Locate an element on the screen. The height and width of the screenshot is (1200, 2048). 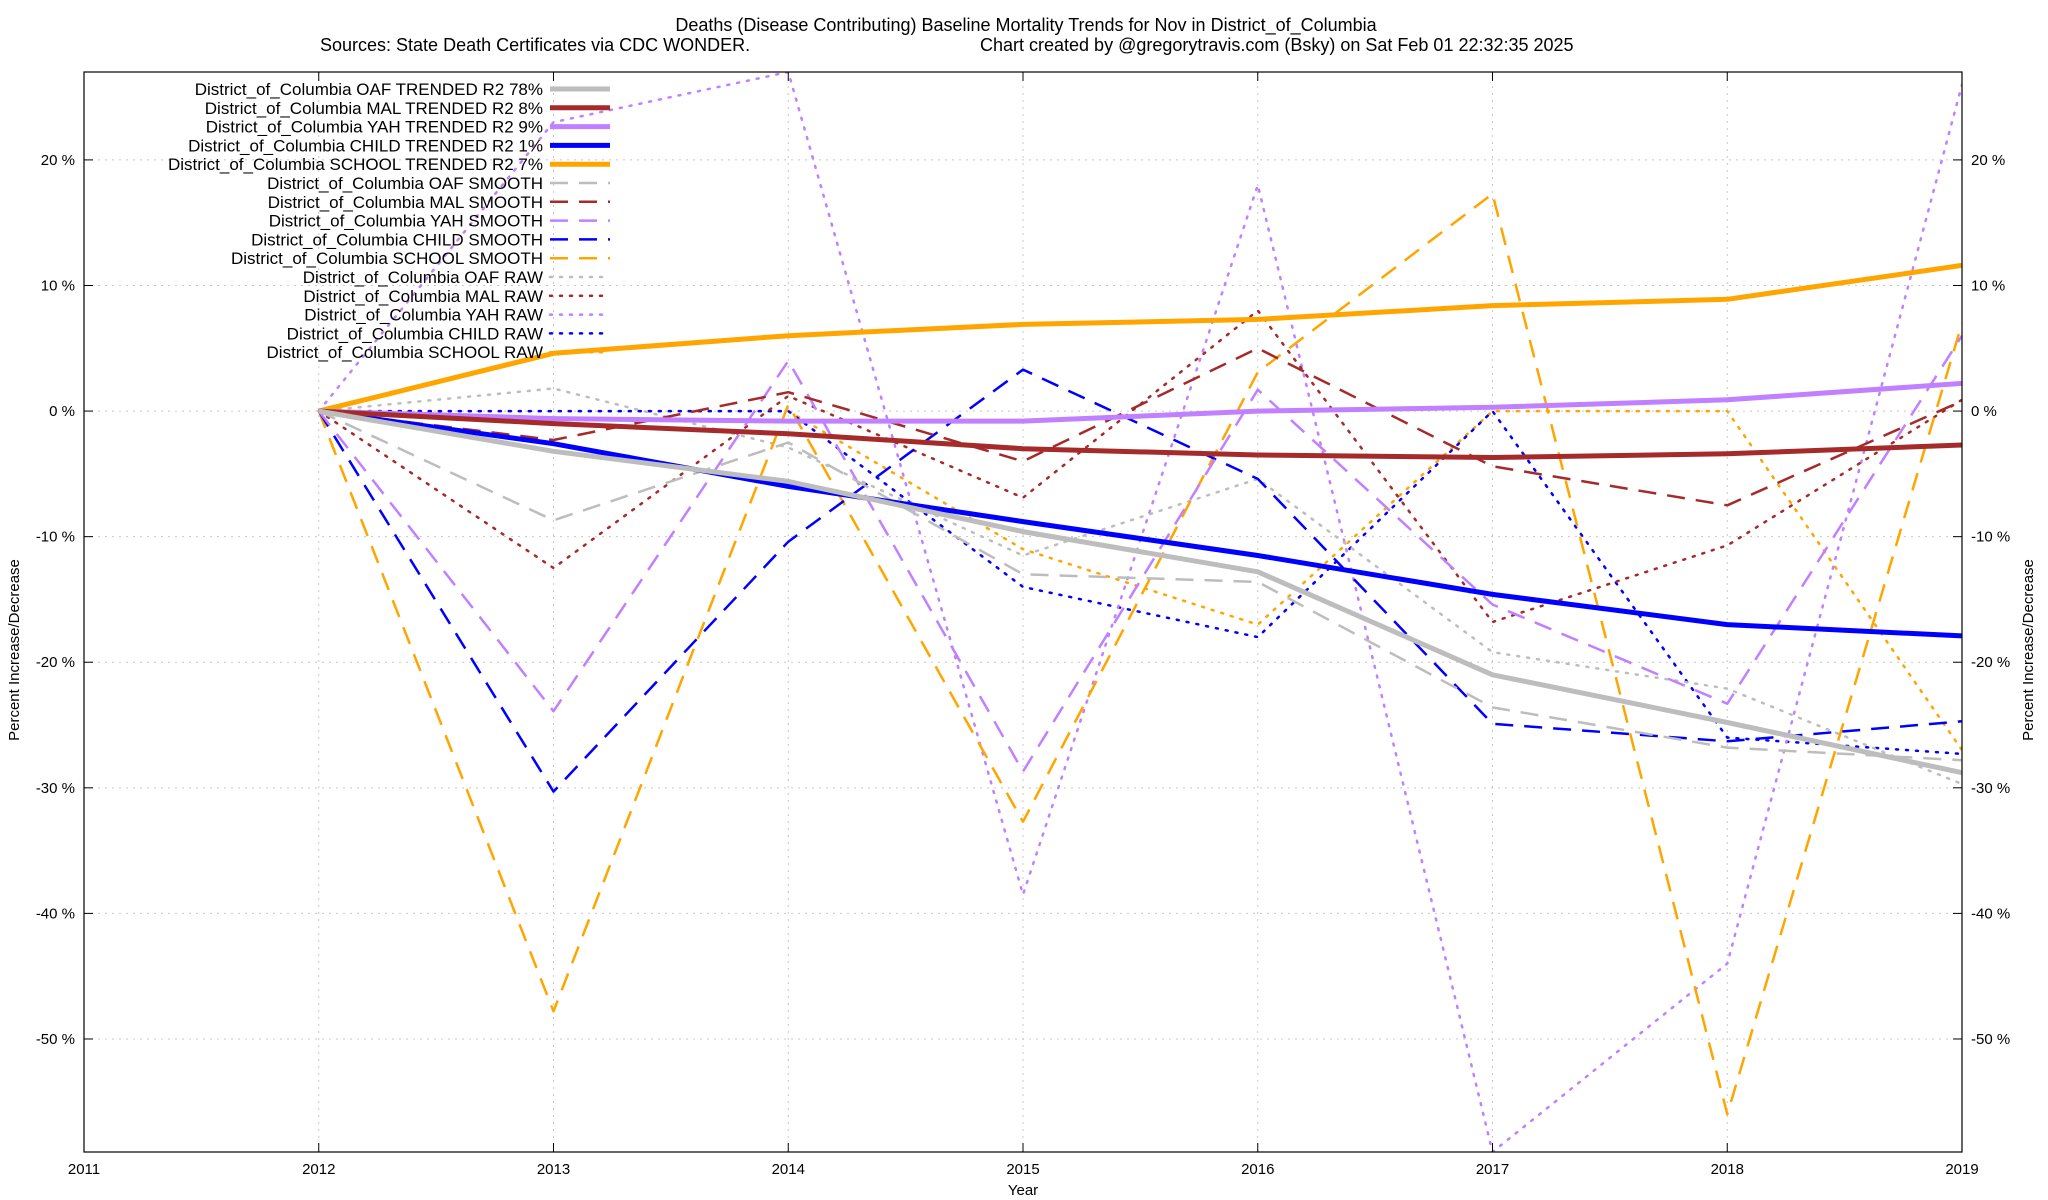
y-tick-label-right: -20 % is located at coordinates (1990, 662).